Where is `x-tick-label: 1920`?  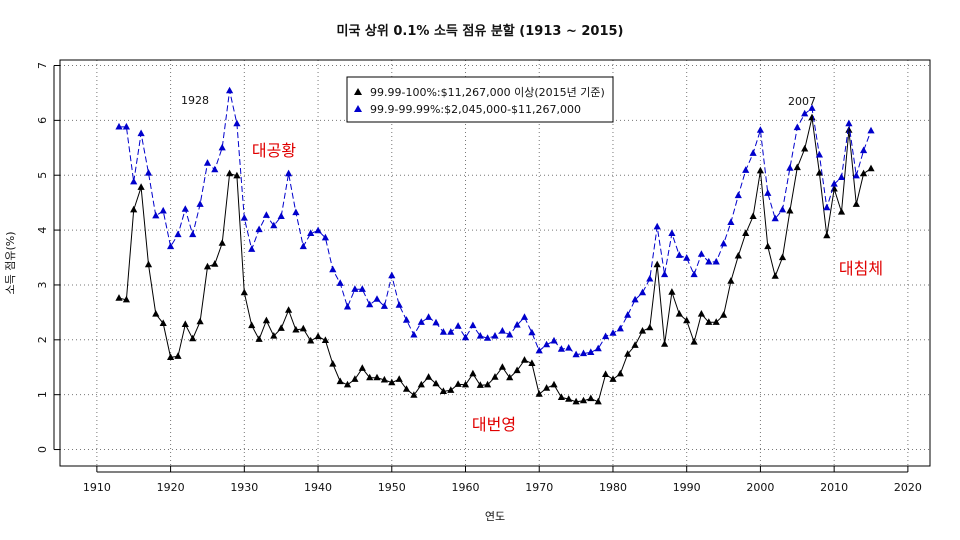 x-tick-label: 1920 is located at coordinates (171, 487).